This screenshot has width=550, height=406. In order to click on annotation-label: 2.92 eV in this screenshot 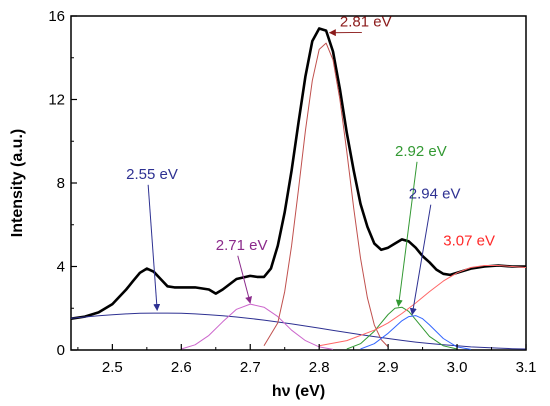, I will do `click(421, 151)`.